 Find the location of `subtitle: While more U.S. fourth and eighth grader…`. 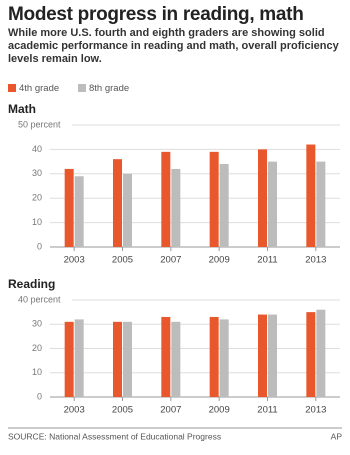

subtitle: While more U.S. fourth and eighth grader… is located at coordinates (173, 46).